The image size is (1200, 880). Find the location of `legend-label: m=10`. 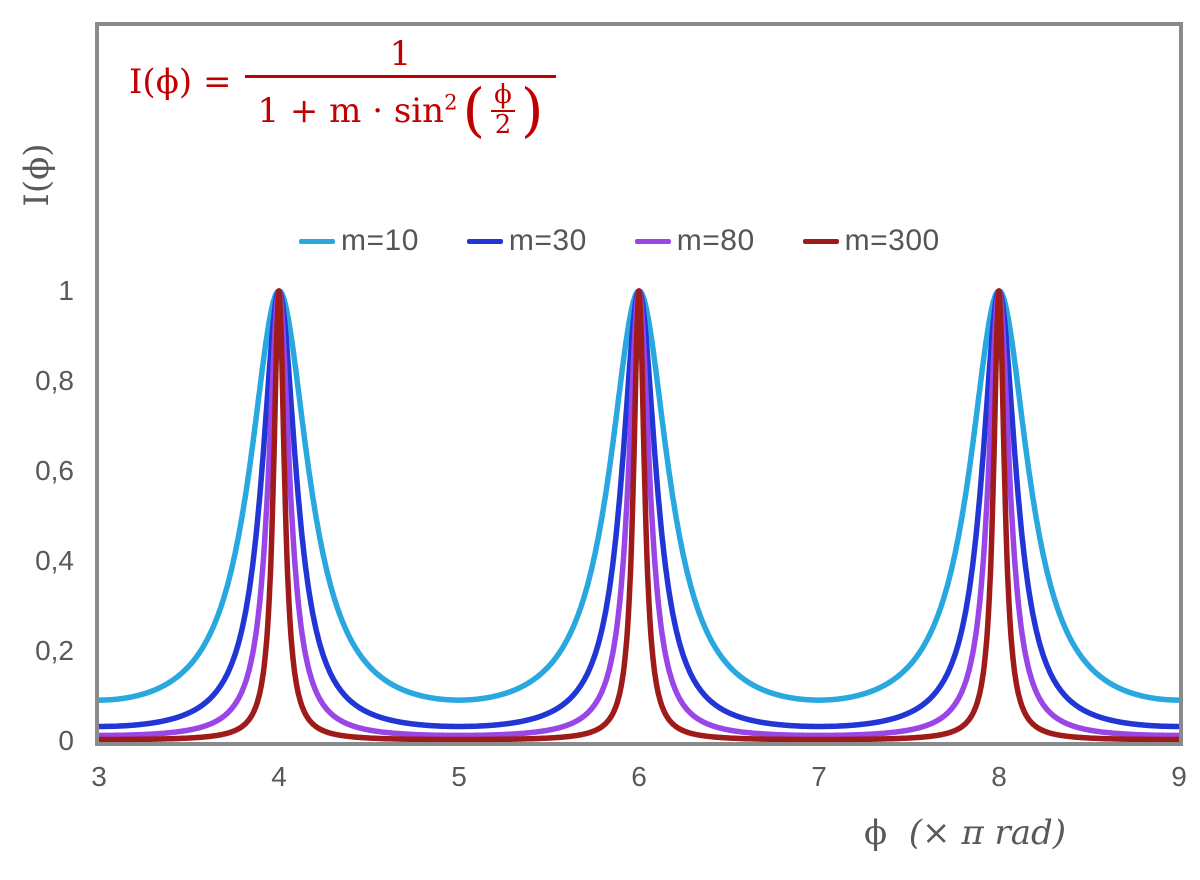

legend-label: m=10 is located at coordinates (380, 240).